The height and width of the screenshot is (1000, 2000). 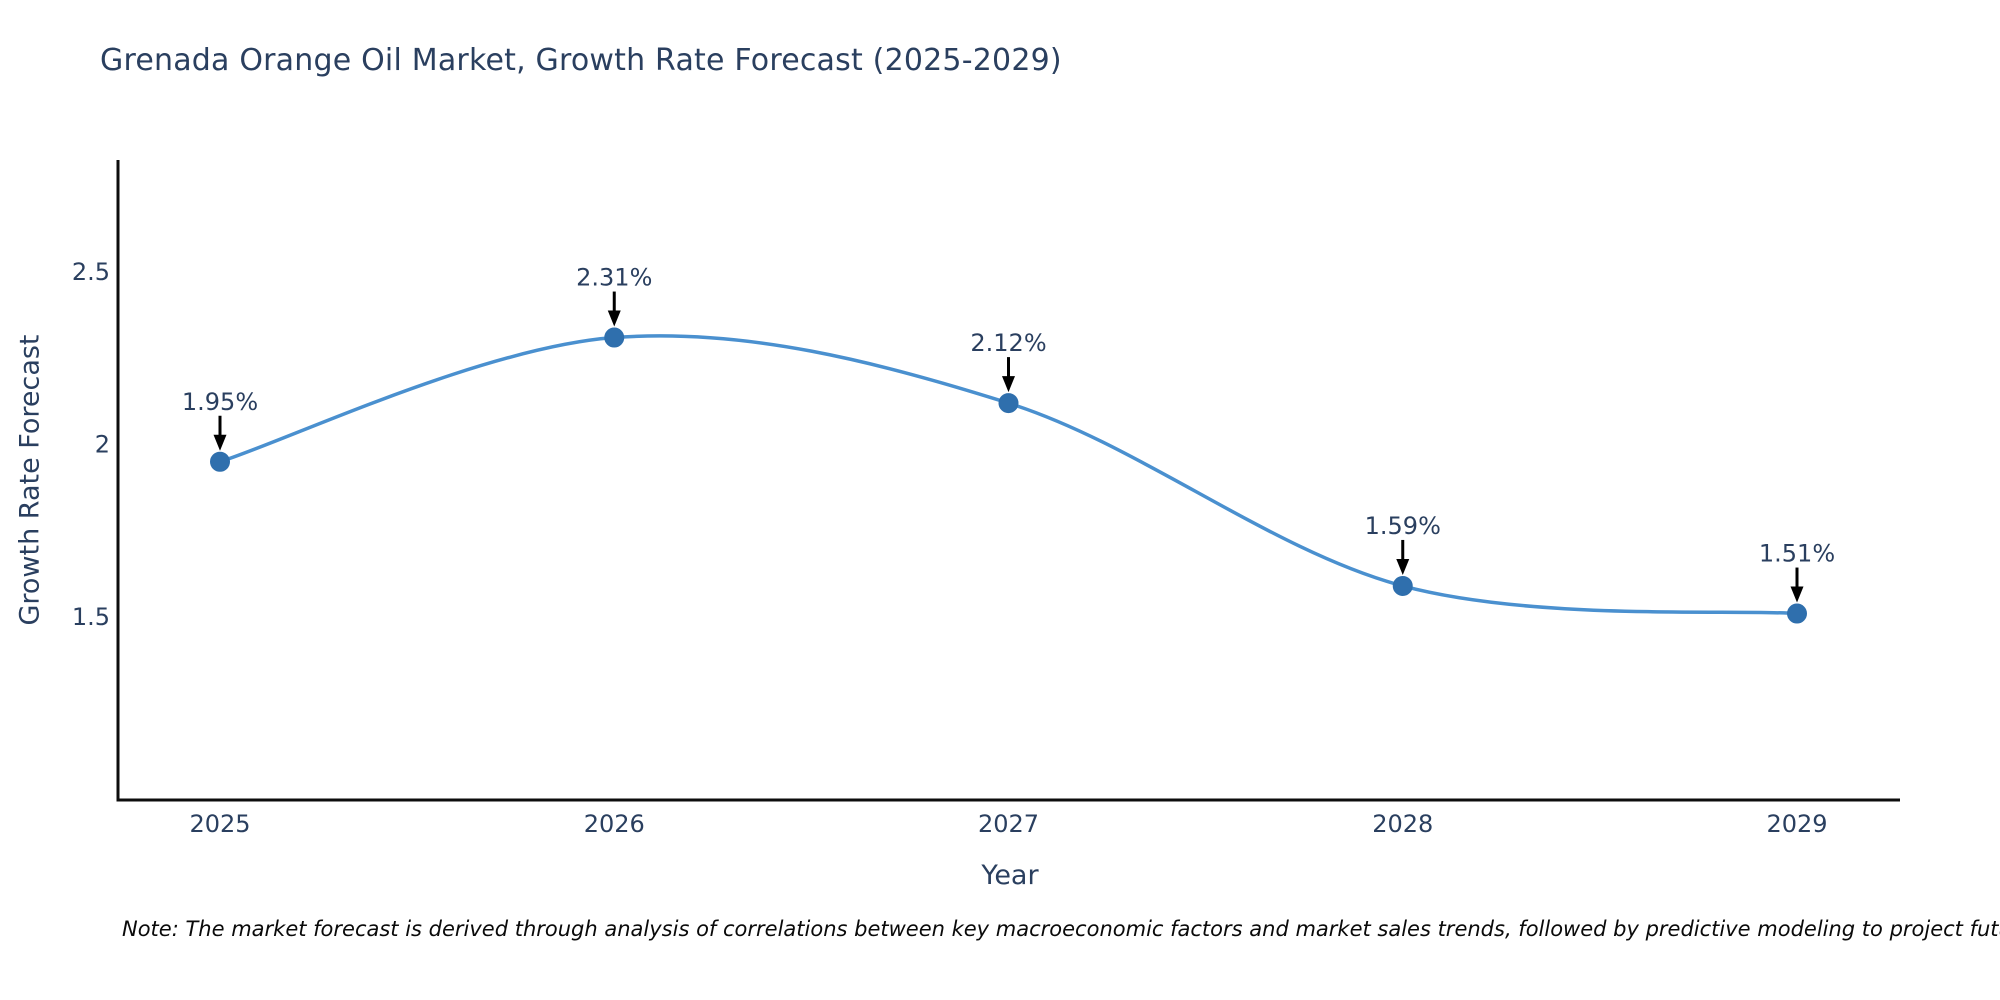 What do you see at coordinates (1008, 343) in the screenshot?
I see `data-point-label: 2.12%` at bounding box center [1008, 343].